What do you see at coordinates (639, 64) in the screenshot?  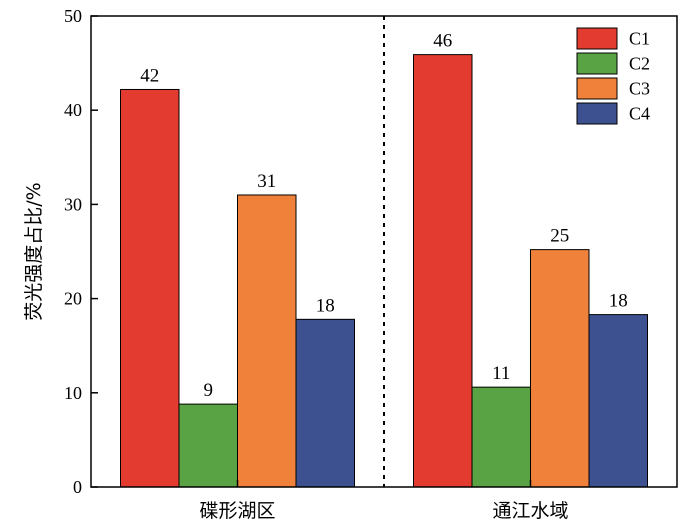 I see `legend-label-c2: C2` at bounding box center [639, 64].